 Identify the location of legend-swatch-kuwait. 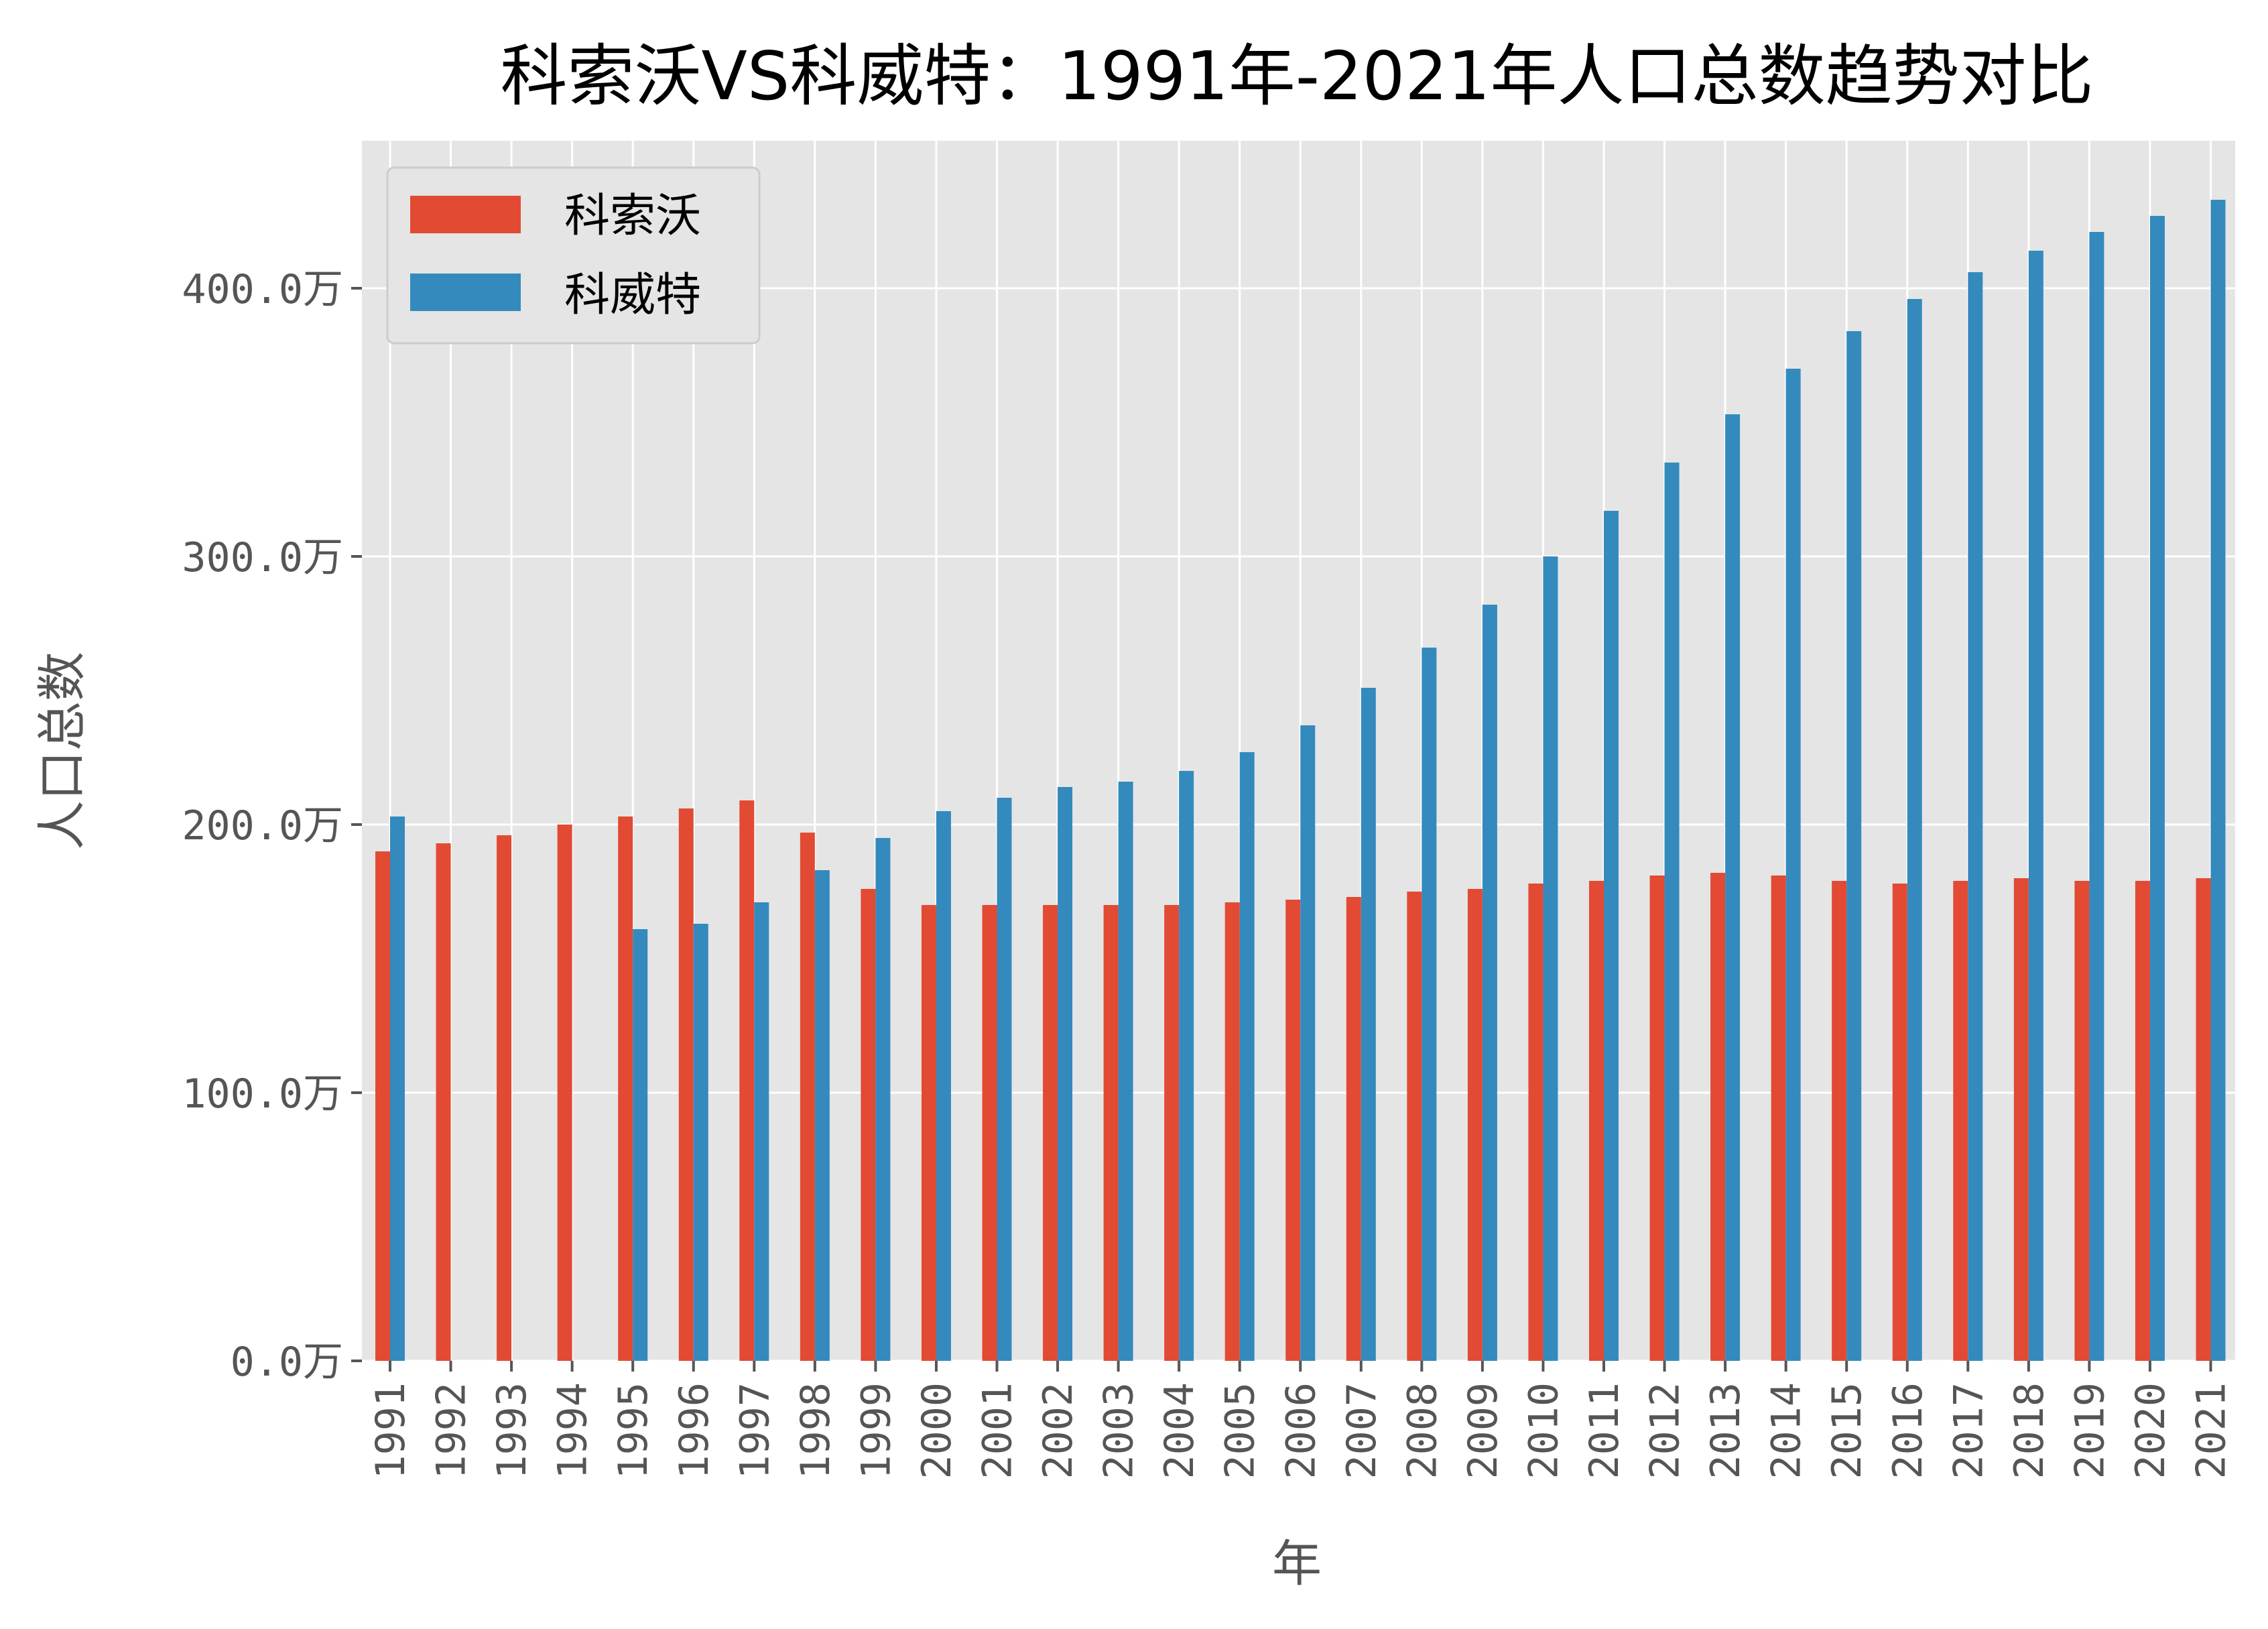
(465, 292).